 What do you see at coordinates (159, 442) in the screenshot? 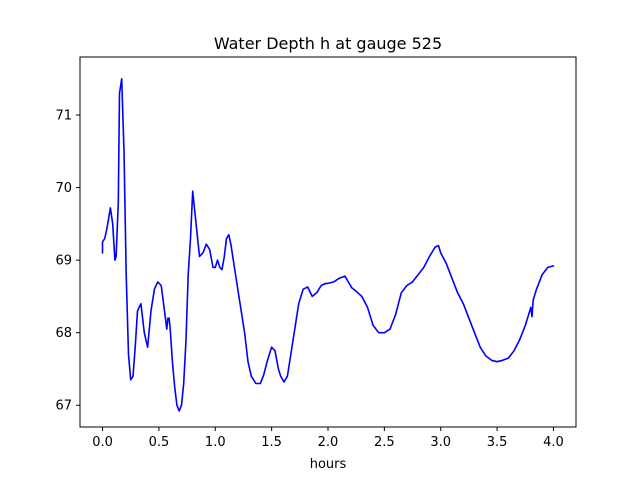
I see `x-tick-label: 0.5` at bounding box center [159, 442].